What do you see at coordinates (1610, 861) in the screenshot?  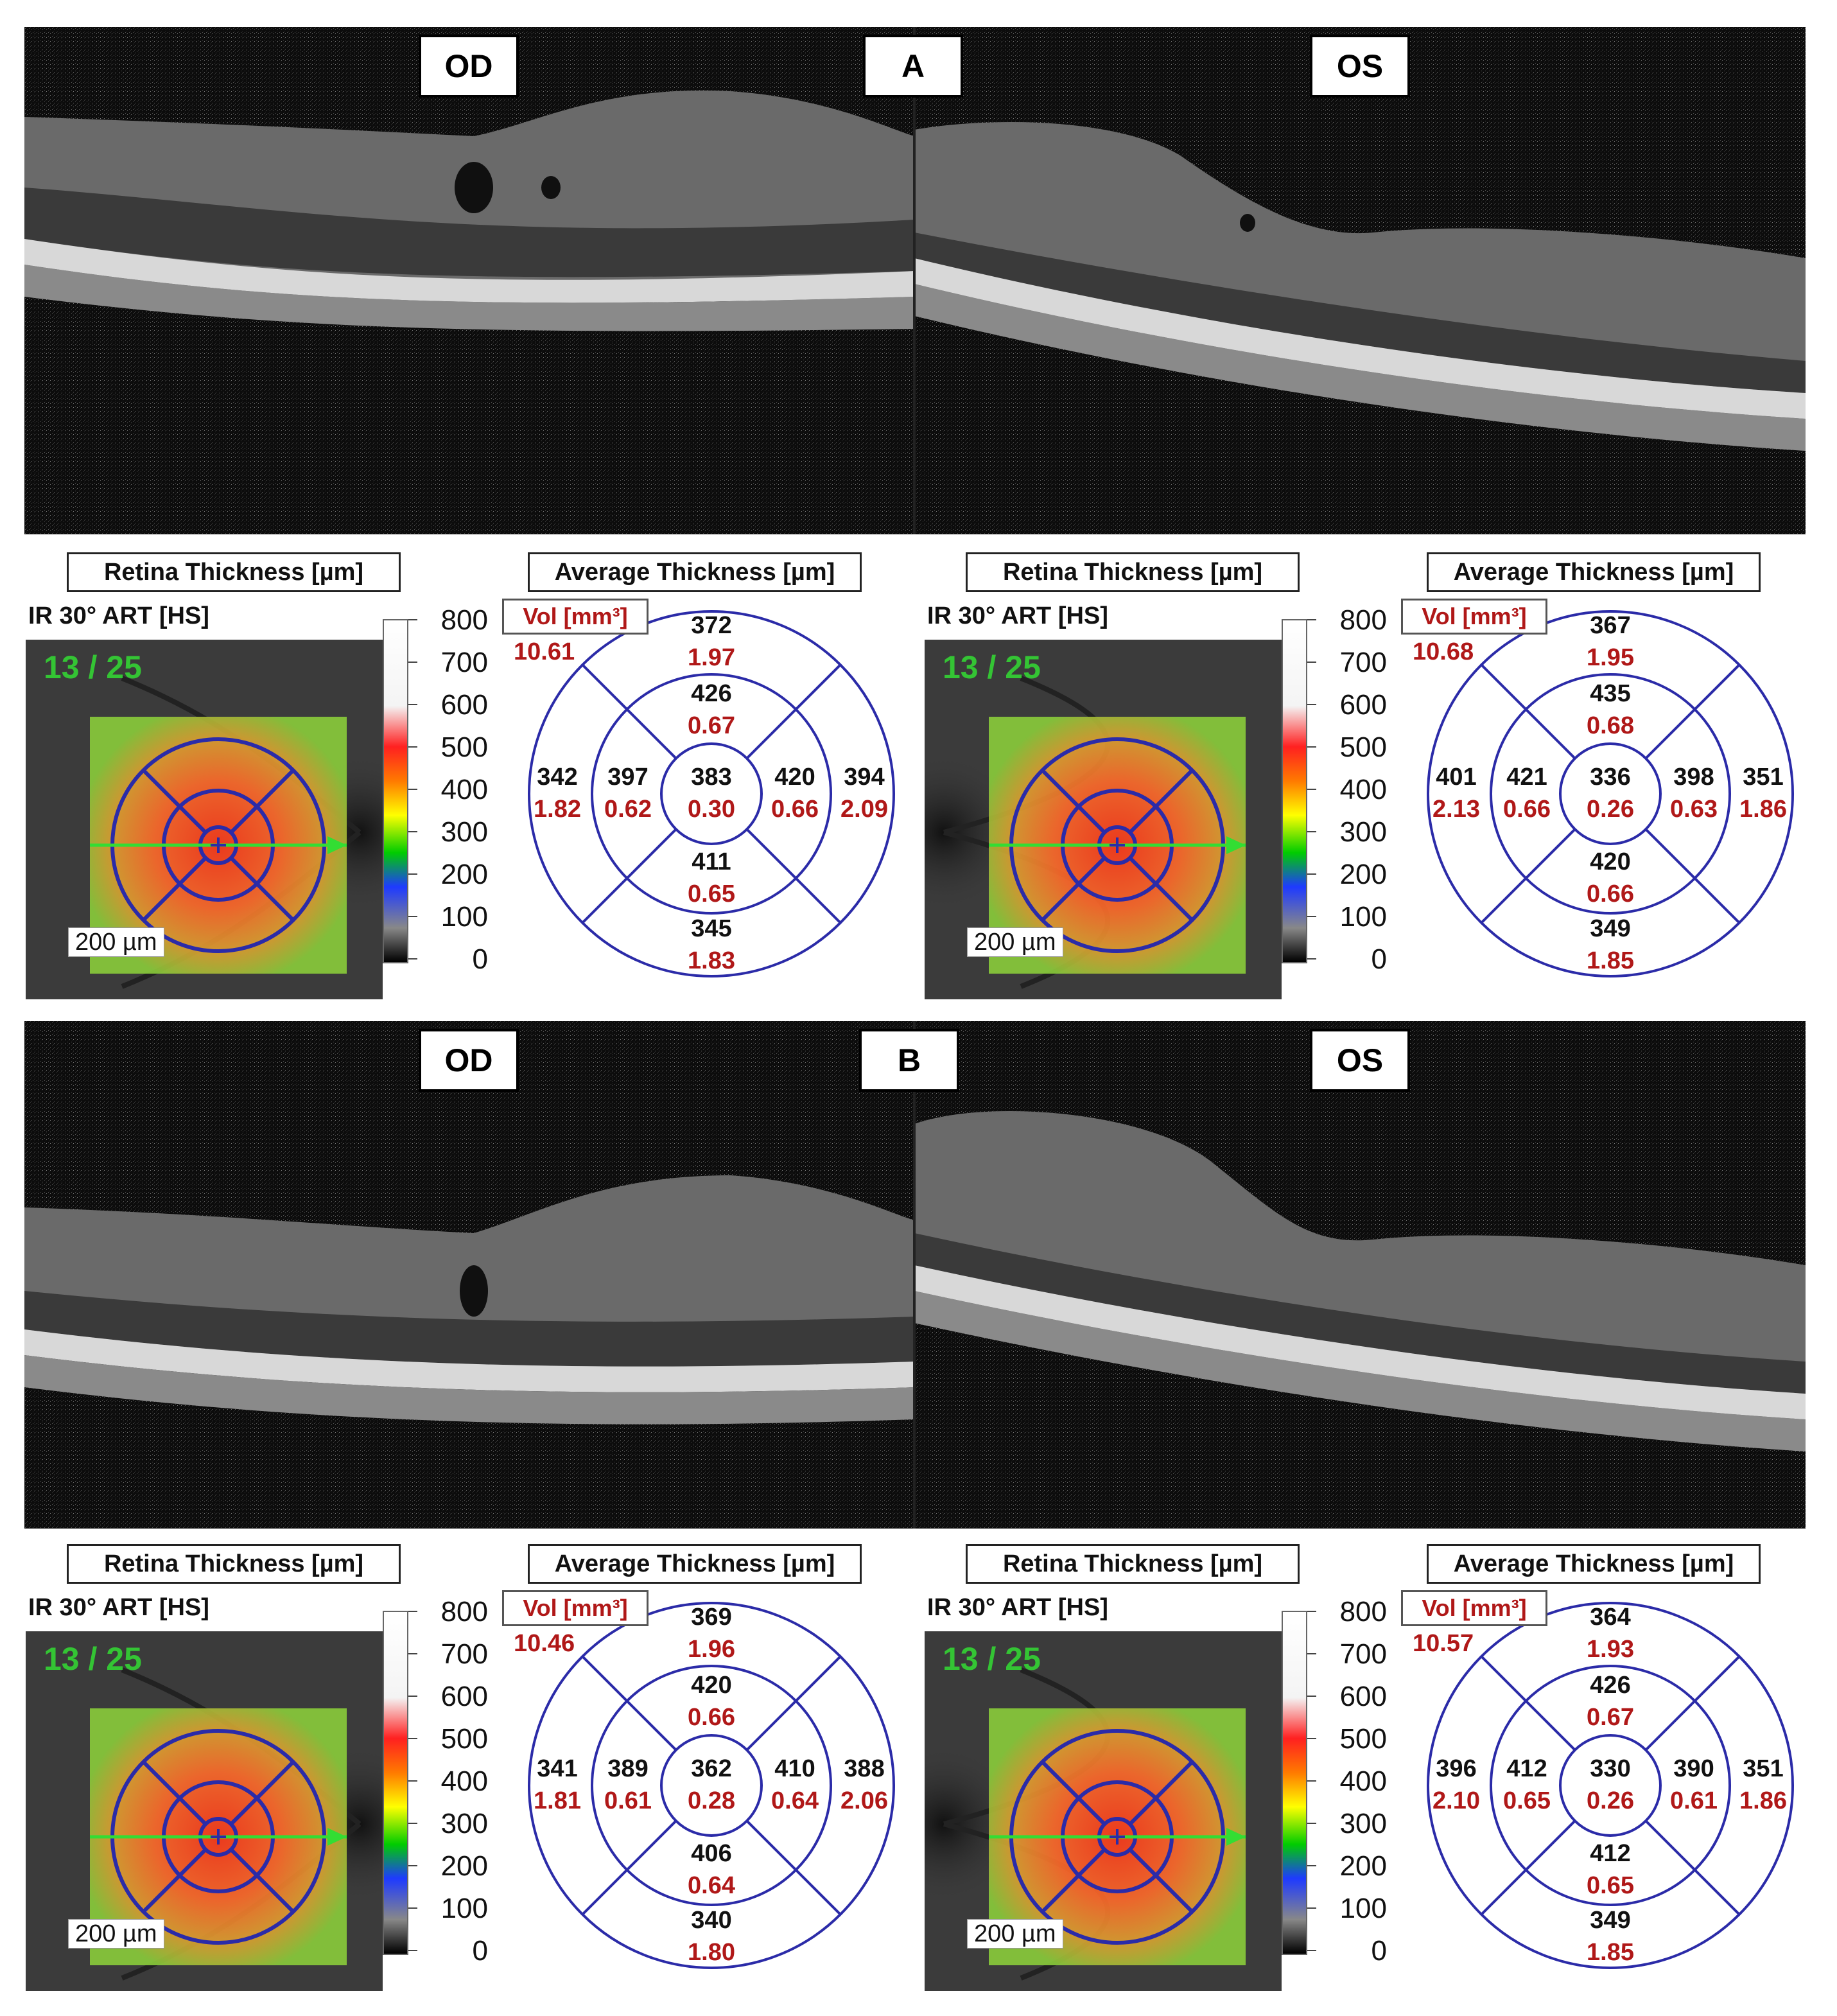 I see `thickness-bottom-inner: 420` at bounding box center [1610, 861].